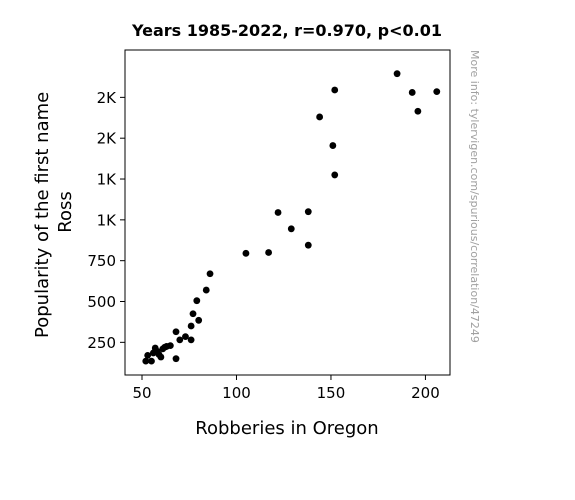 The height and width of the screenshot is (500, 575). What do you see at coordinates (42, 215) in the screenshot?
I see `y-axis-label-line-1: Popularity of the first name` at bounding box center [42, 215].